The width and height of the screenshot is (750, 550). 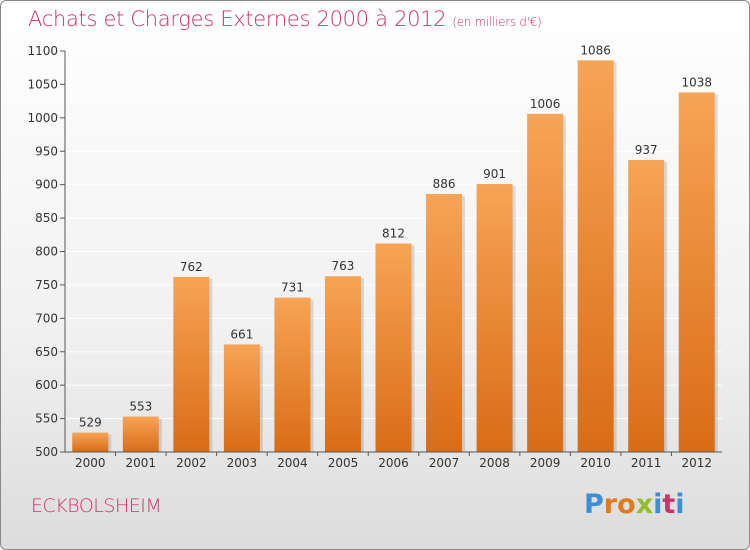 I want to click on logo-letter: o, so click(x=626, y=504).